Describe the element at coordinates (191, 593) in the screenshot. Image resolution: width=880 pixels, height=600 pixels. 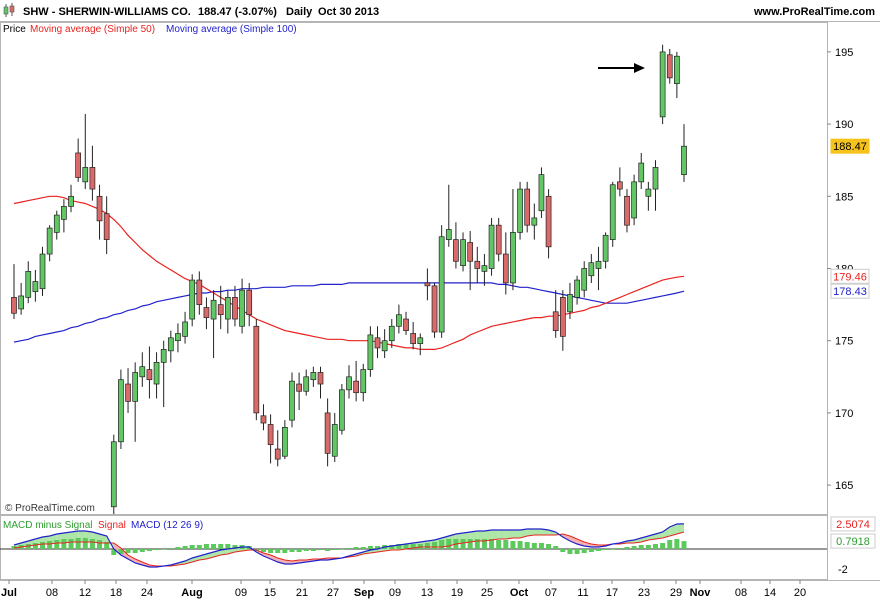
I see `x-tick-label: Aug` at that location.